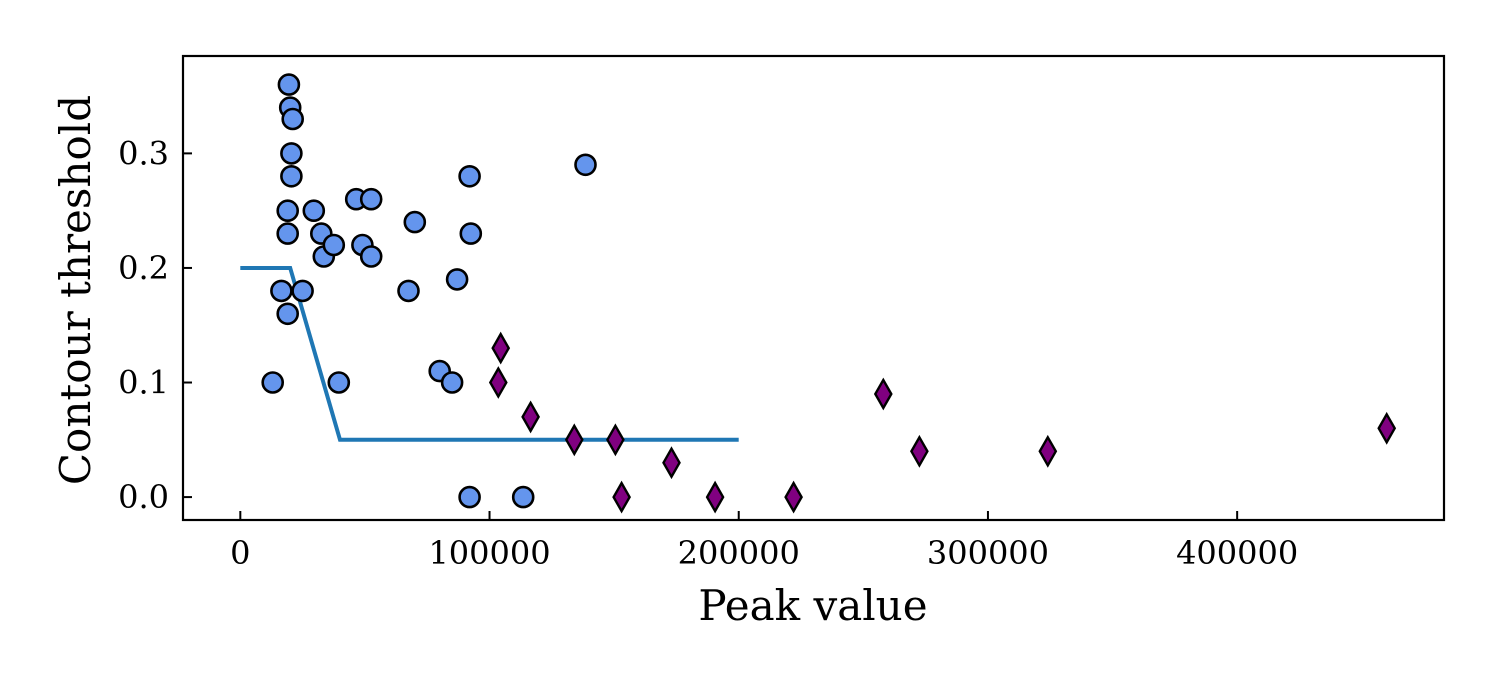 The width and height of the screenshot is (1500, 687). I want to click on y-axis-label: Contour threshold, so click(75, 290).